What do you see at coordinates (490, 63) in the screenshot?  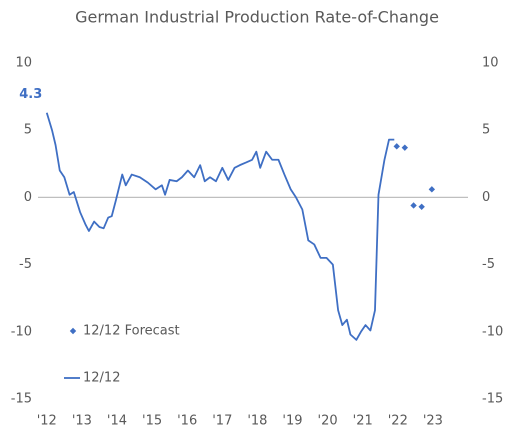 I see `y2-tick-label: 10` at bounding box center [490, 63].